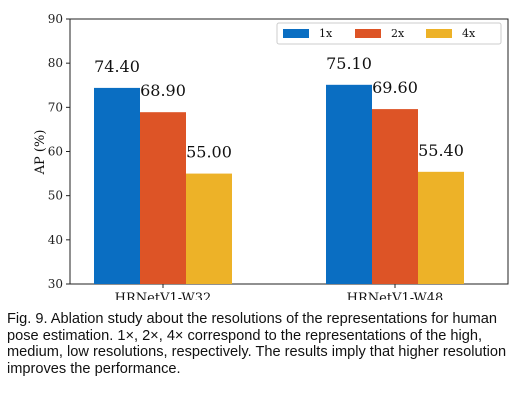 The height and width of the screenshot is (401, 528). I want to click on x-tick-label: HRNetV1-W32, so click(163, 295).